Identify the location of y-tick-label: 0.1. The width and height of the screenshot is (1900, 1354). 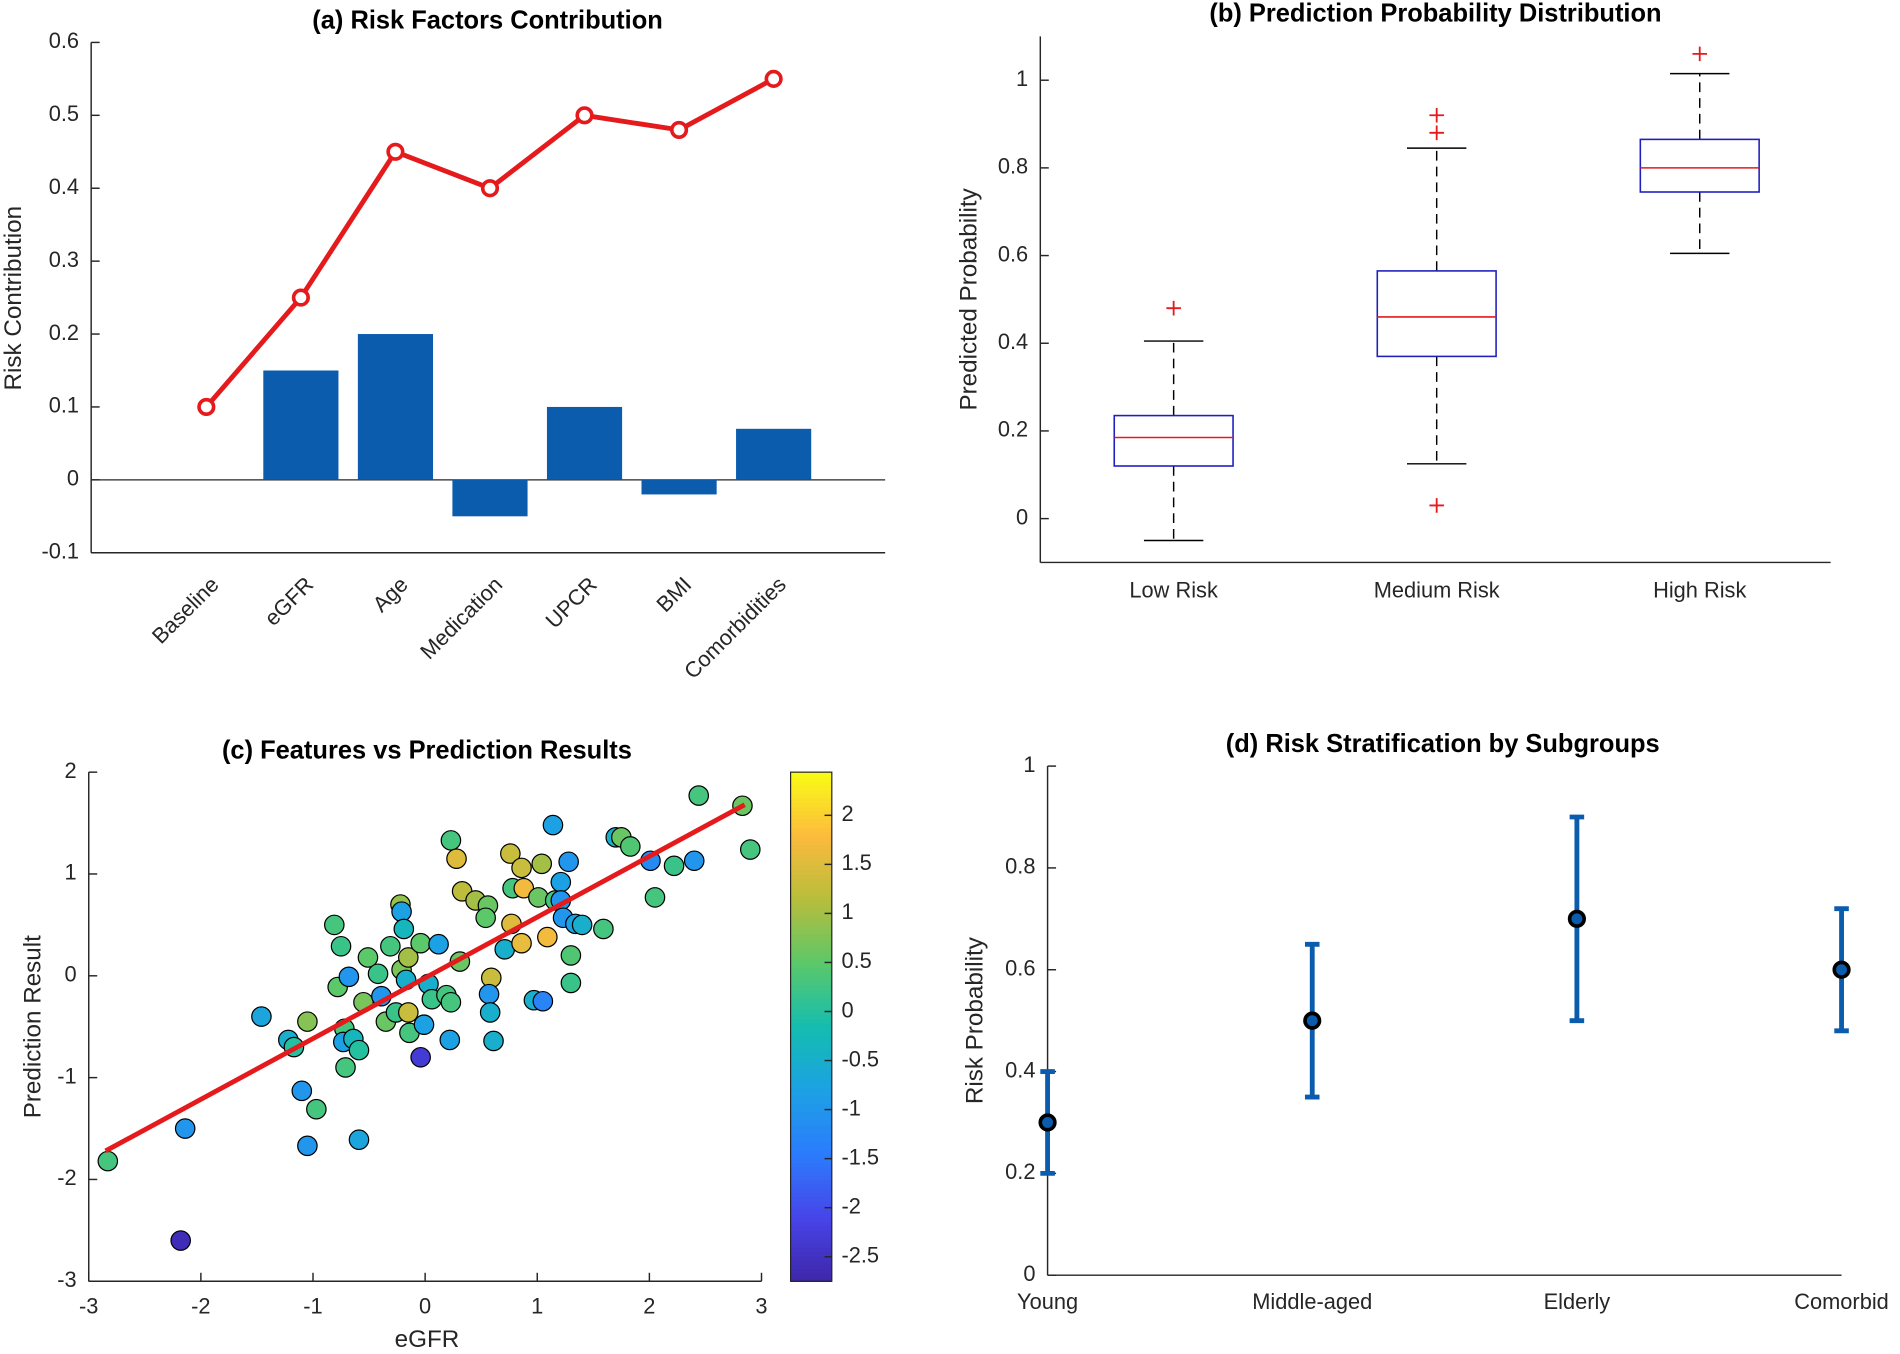
(64, 405).